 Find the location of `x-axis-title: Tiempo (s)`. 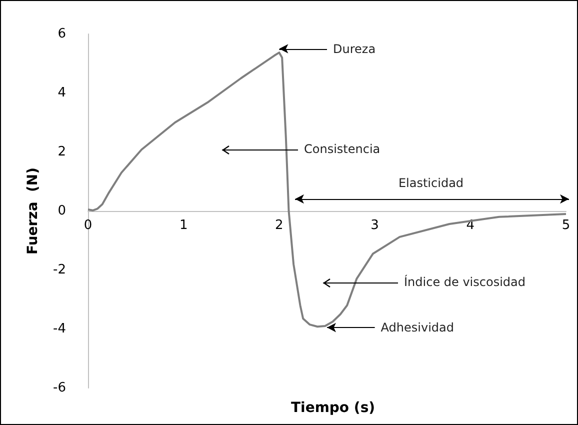

x-axis-title: Tiempo (s) is located at coordinates (333, 408).